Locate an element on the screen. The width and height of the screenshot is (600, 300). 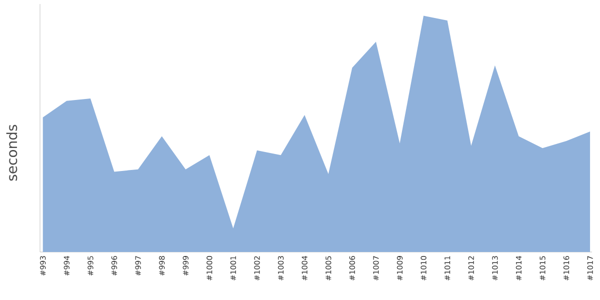
y-axis-title: seconds is located at coordinates (12, 152).